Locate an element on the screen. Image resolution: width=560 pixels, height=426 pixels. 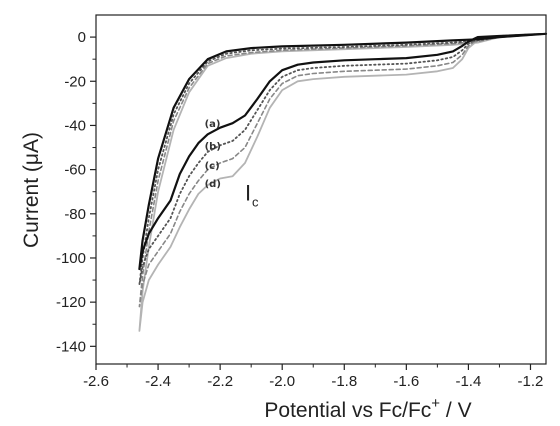
y-tick-label: -120 is located at coordinates (71, 302).